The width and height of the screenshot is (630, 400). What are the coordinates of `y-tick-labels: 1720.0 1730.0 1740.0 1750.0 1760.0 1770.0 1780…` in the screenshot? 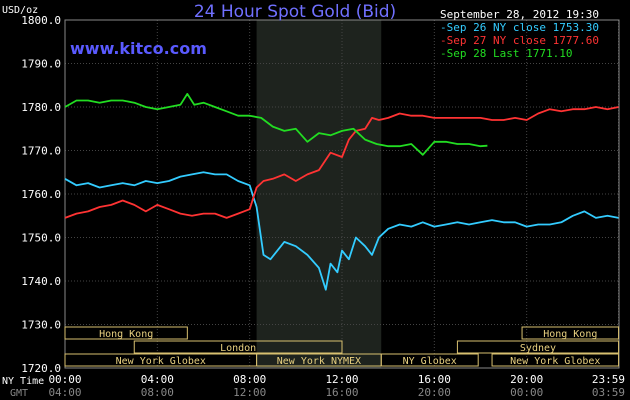 It's located at (41, 194).